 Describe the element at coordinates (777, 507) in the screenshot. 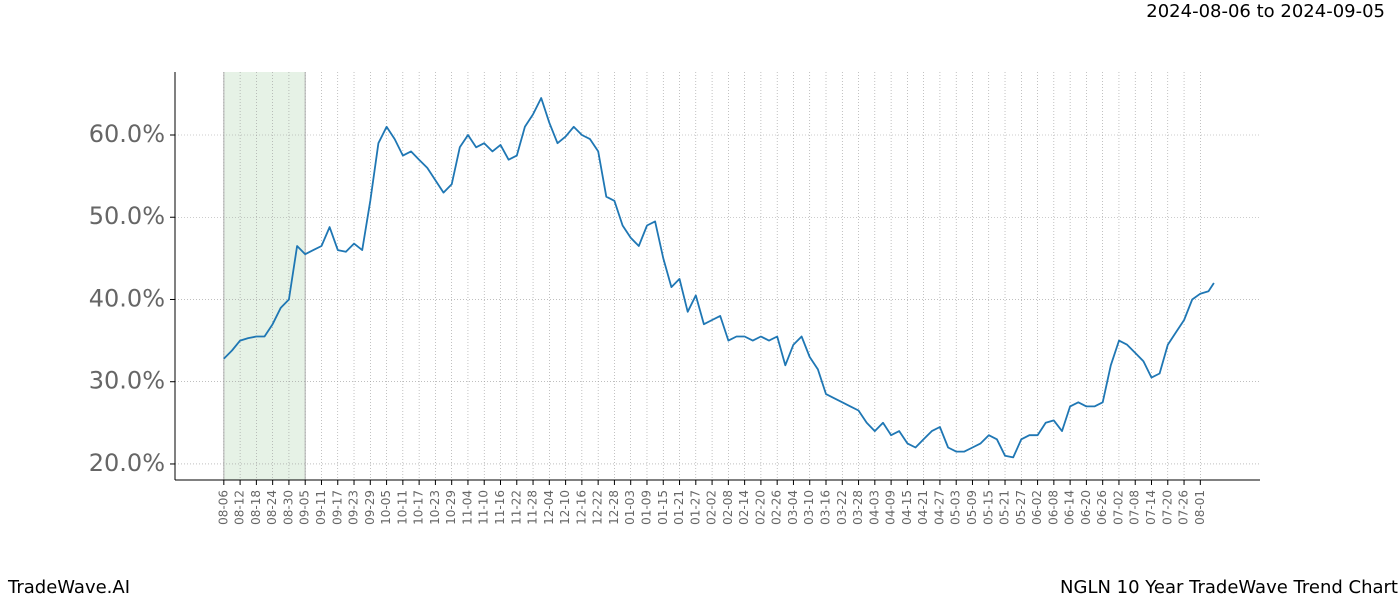

I see `x-tick-label: 02-26` at that location.